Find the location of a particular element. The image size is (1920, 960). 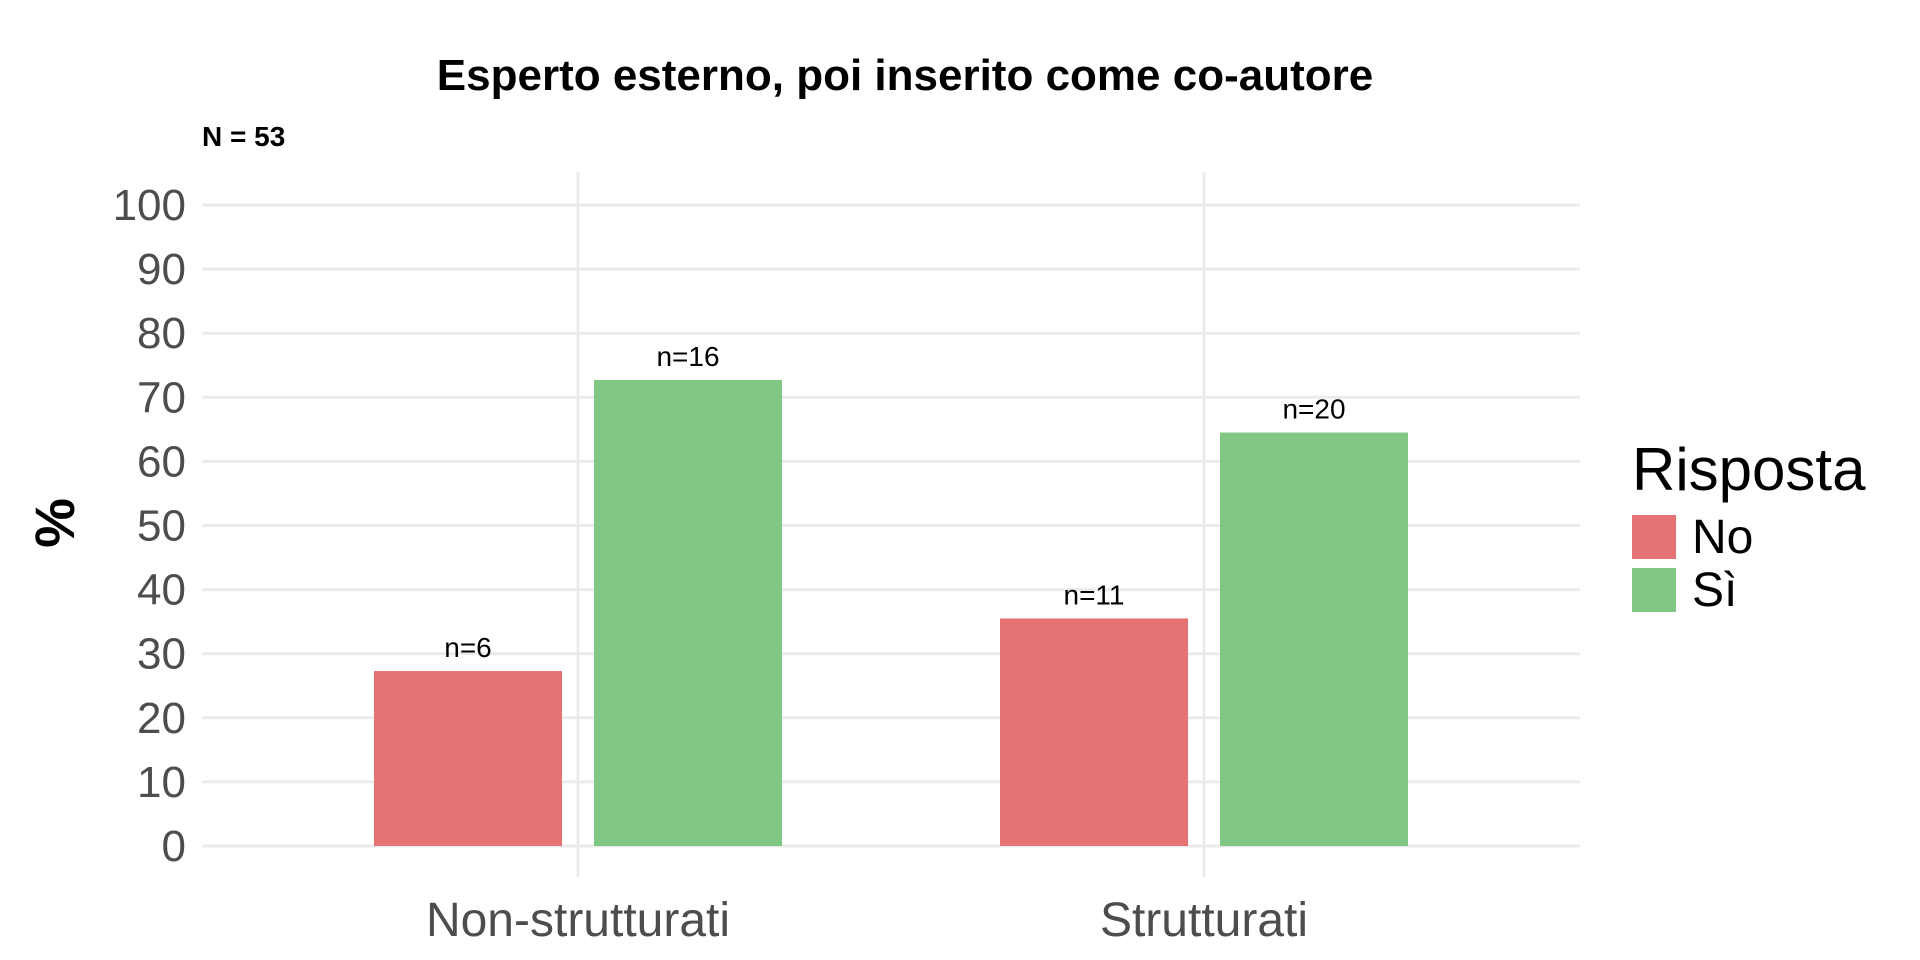

bar-data-label: n=16 is located at coordinates (687, 356).